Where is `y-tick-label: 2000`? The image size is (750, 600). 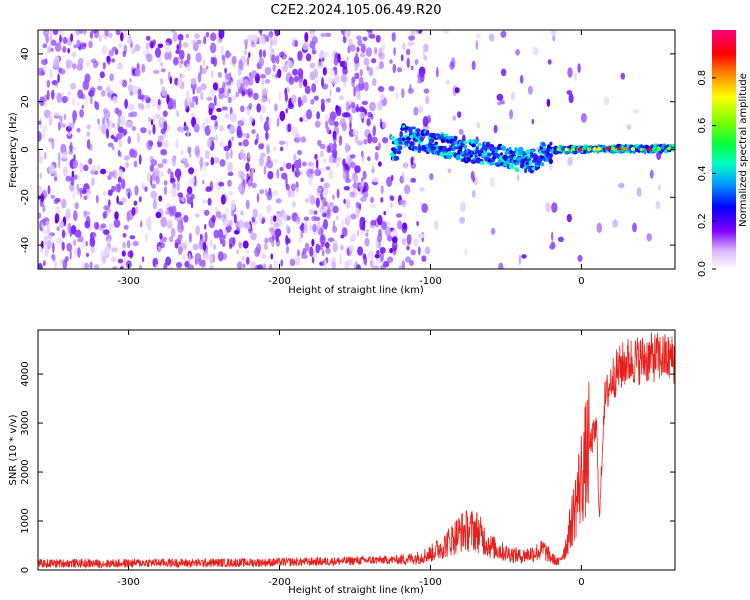 y-tick-label: 2000 is located at coordinates (25, 471).